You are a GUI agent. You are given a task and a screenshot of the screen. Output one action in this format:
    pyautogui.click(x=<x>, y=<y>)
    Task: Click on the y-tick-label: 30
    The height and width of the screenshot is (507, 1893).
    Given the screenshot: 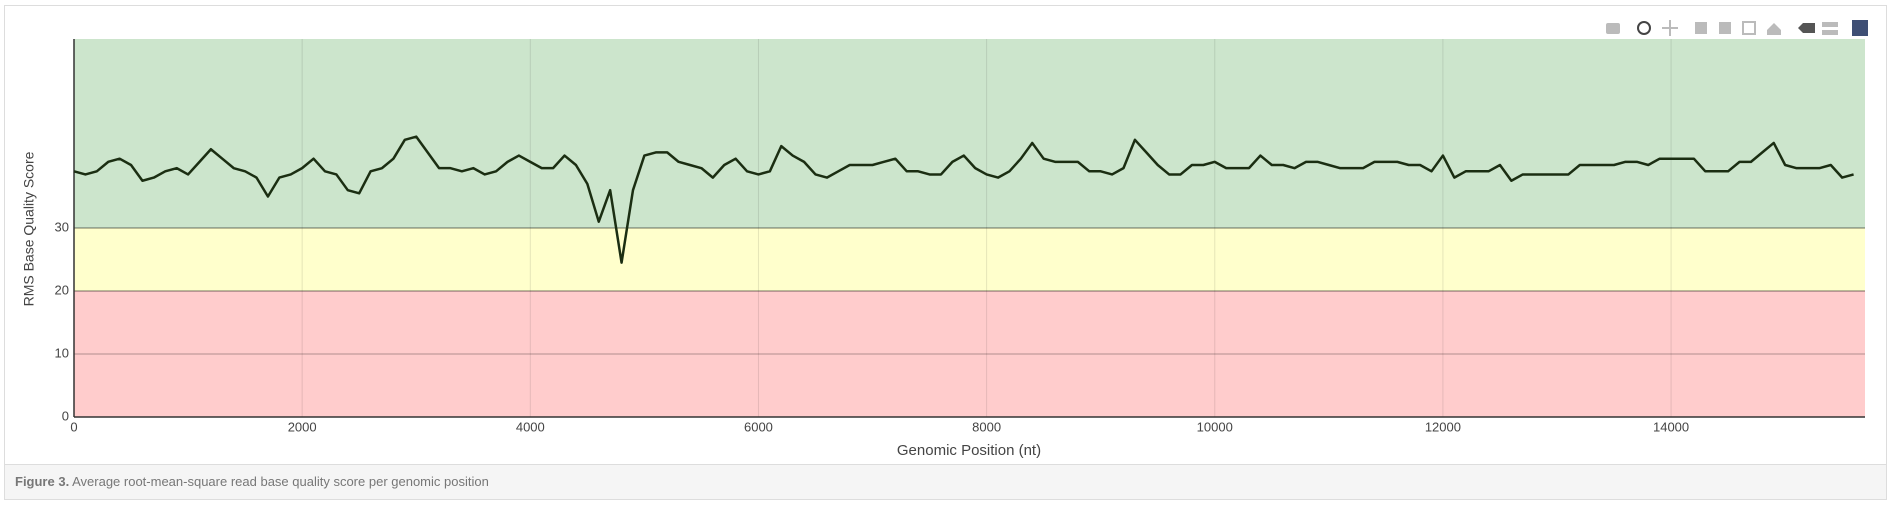 What is the action you would take?
    pyautogui.click(x=62, y=226)
    